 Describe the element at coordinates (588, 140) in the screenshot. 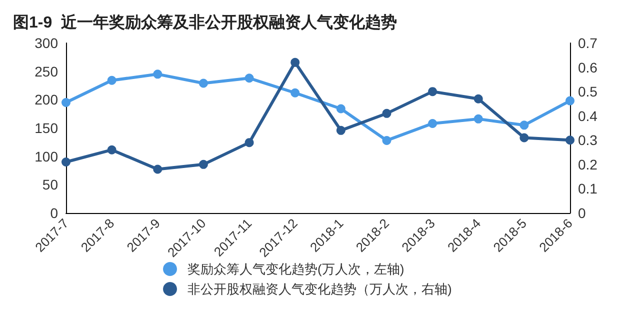

I see `y2-tick-label: 0.3` at that location.